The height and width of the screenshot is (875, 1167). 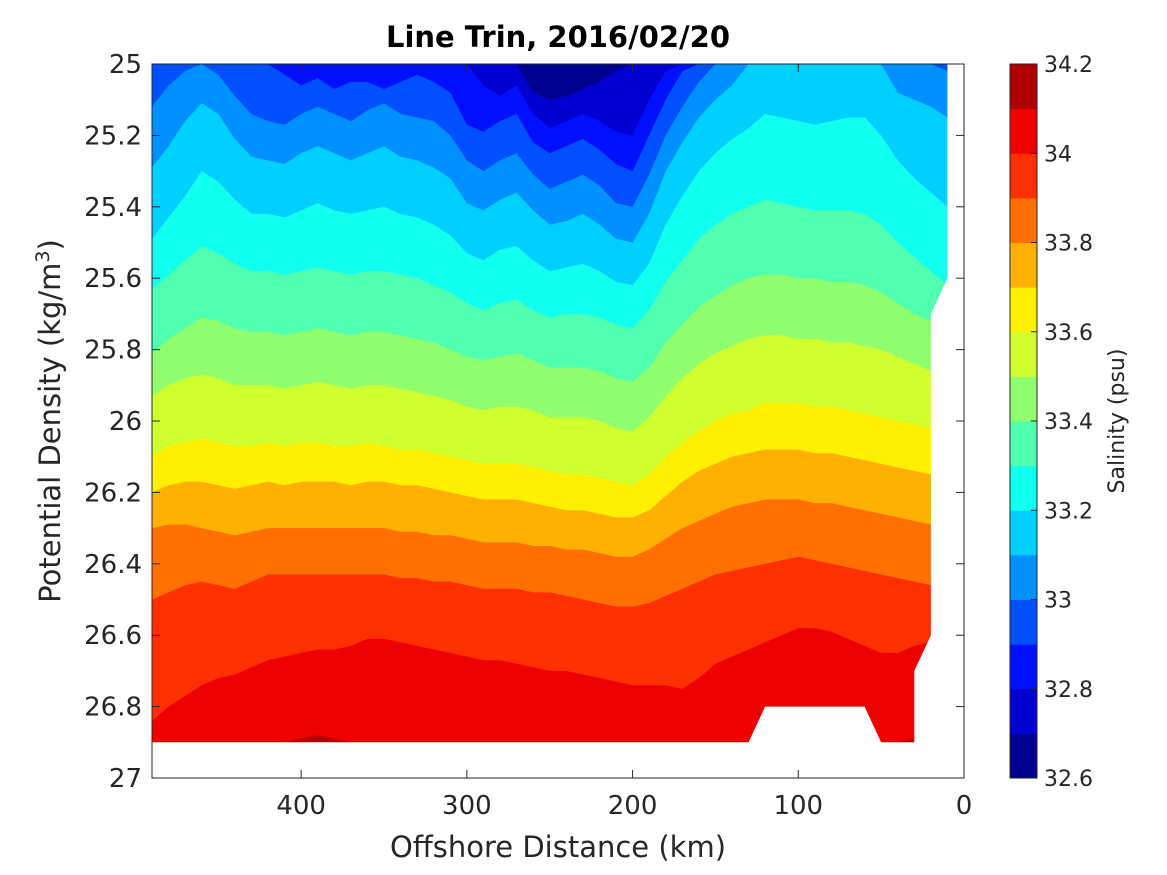 What do you see at coordinates (125, 422) in the screenshot?
I see `y-tick-label: 26` at bounding box center [125, 422].